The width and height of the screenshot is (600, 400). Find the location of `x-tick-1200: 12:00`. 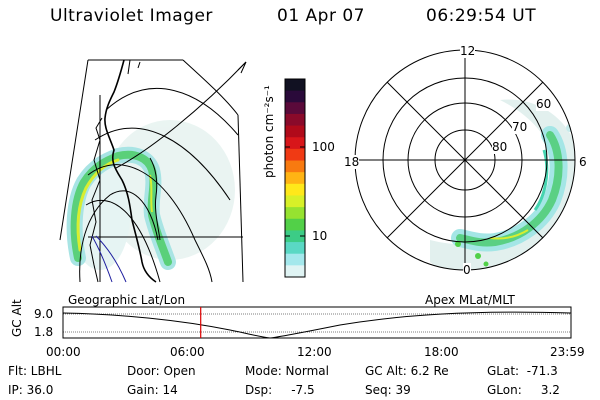

x-tick-1200: 12:00 is located at coordinates (314, 352).